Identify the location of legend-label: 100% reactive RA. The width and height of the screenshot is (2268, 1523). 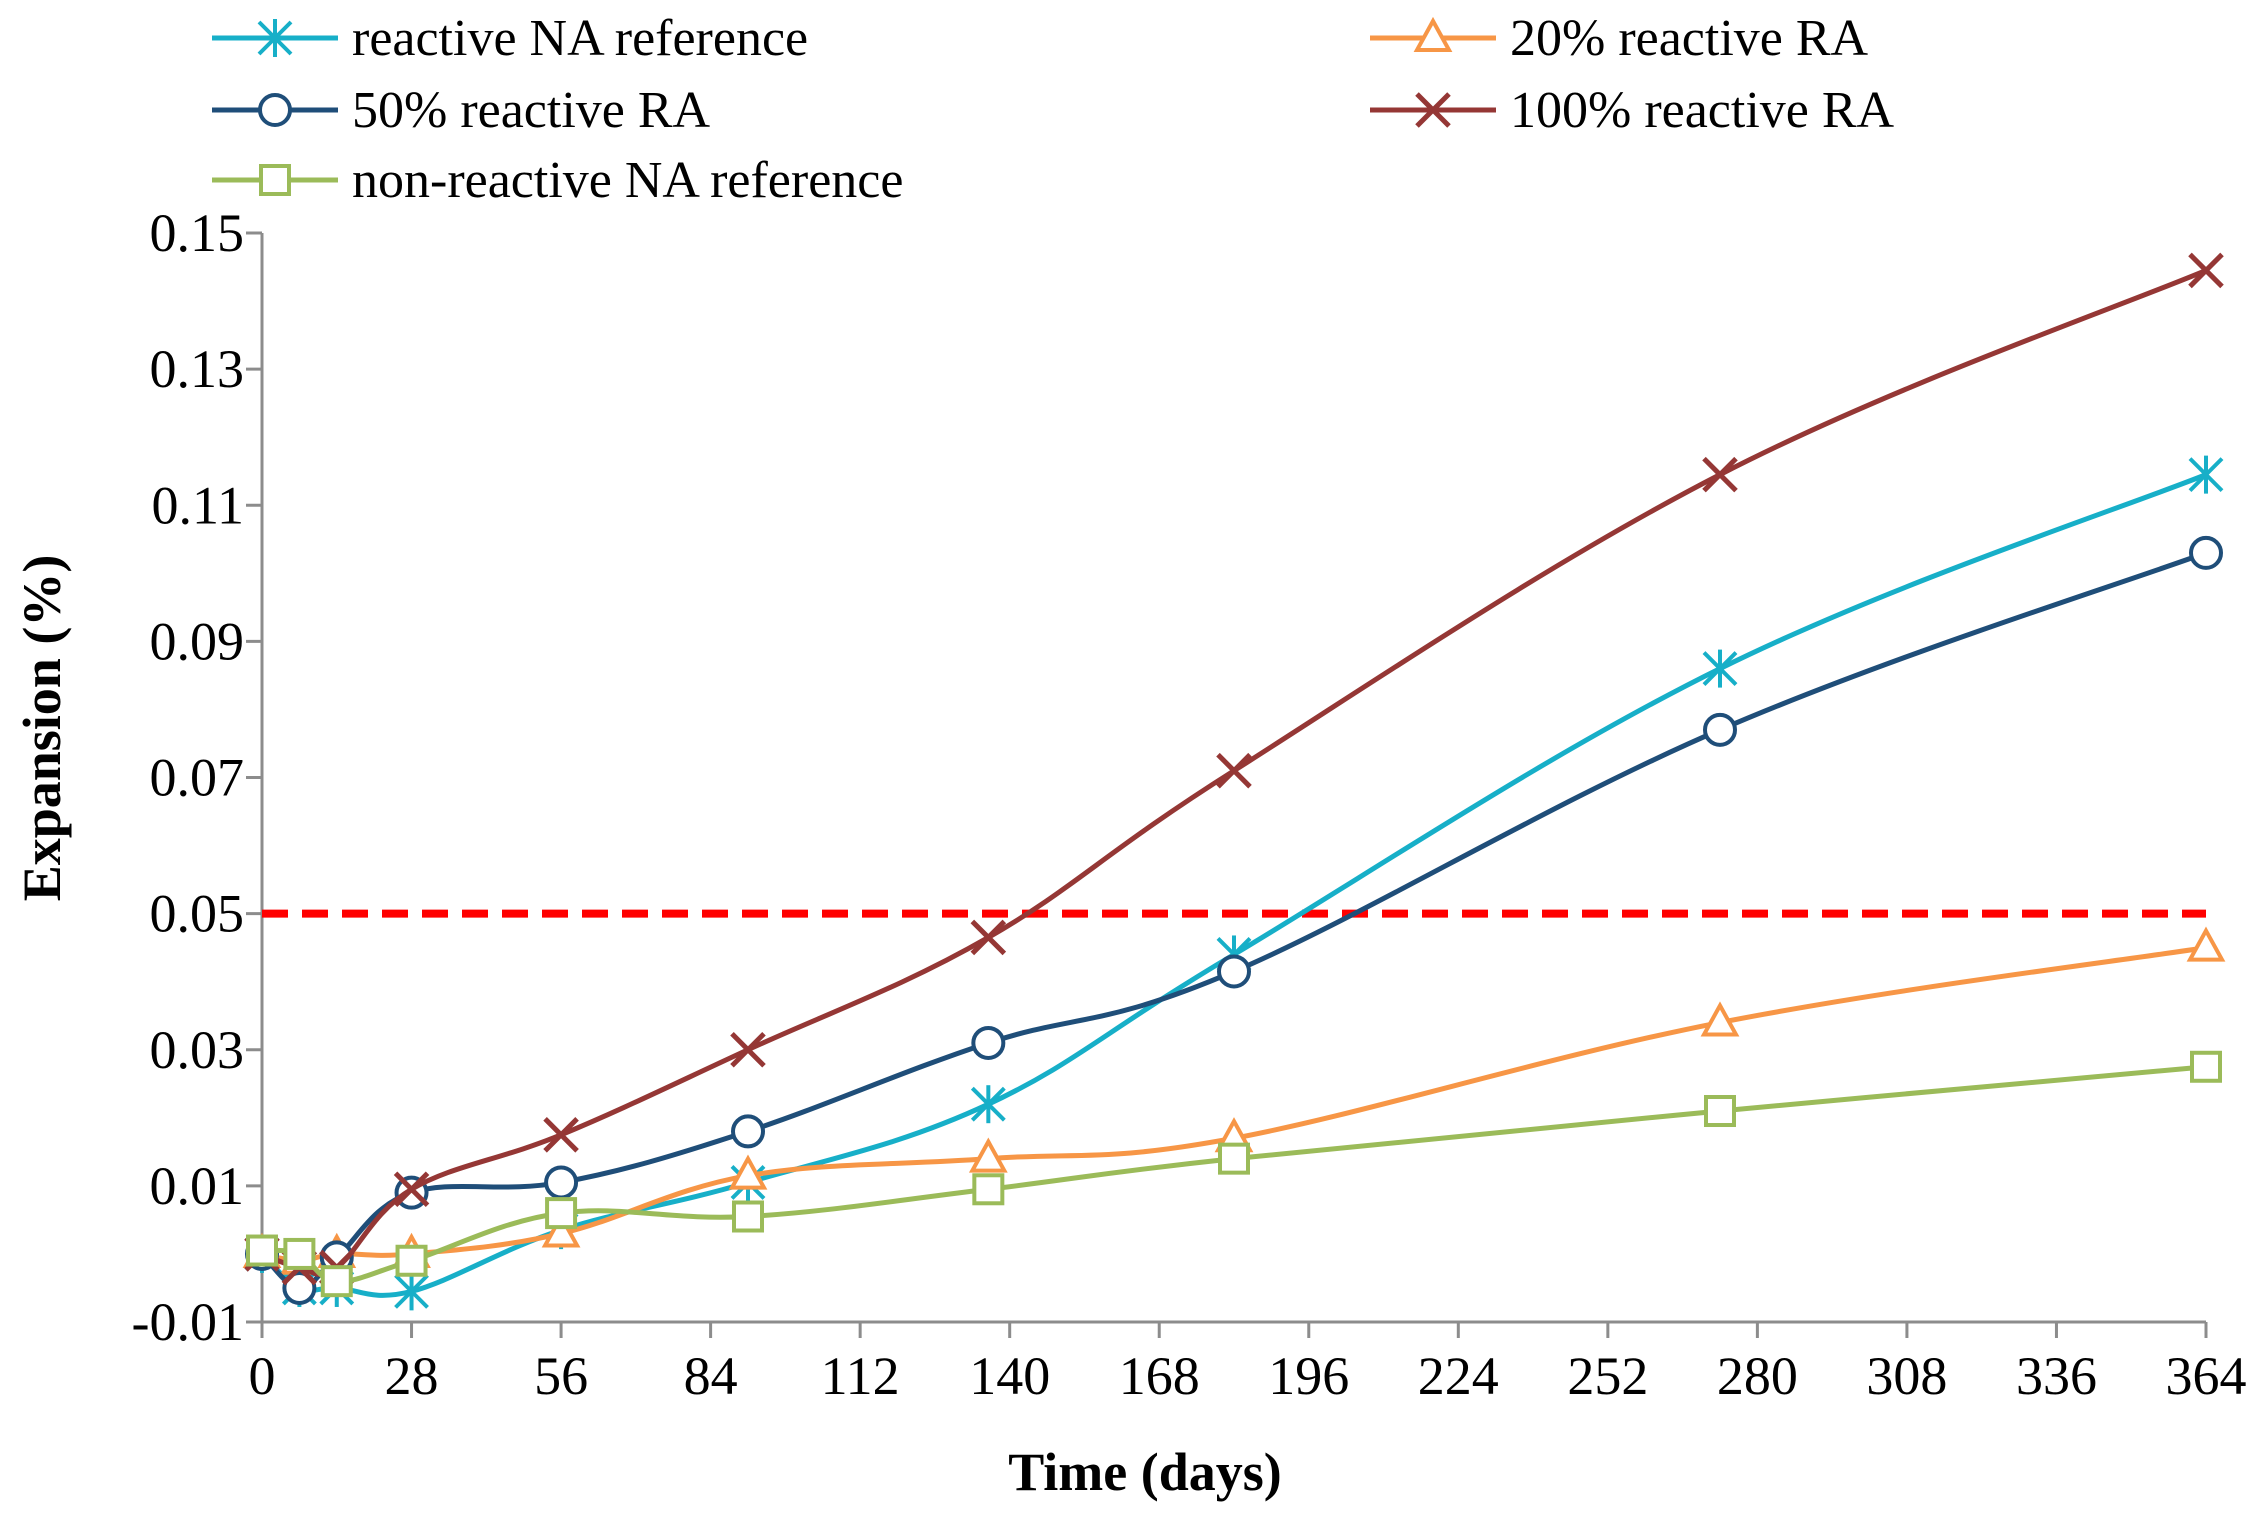
(1702, 110).